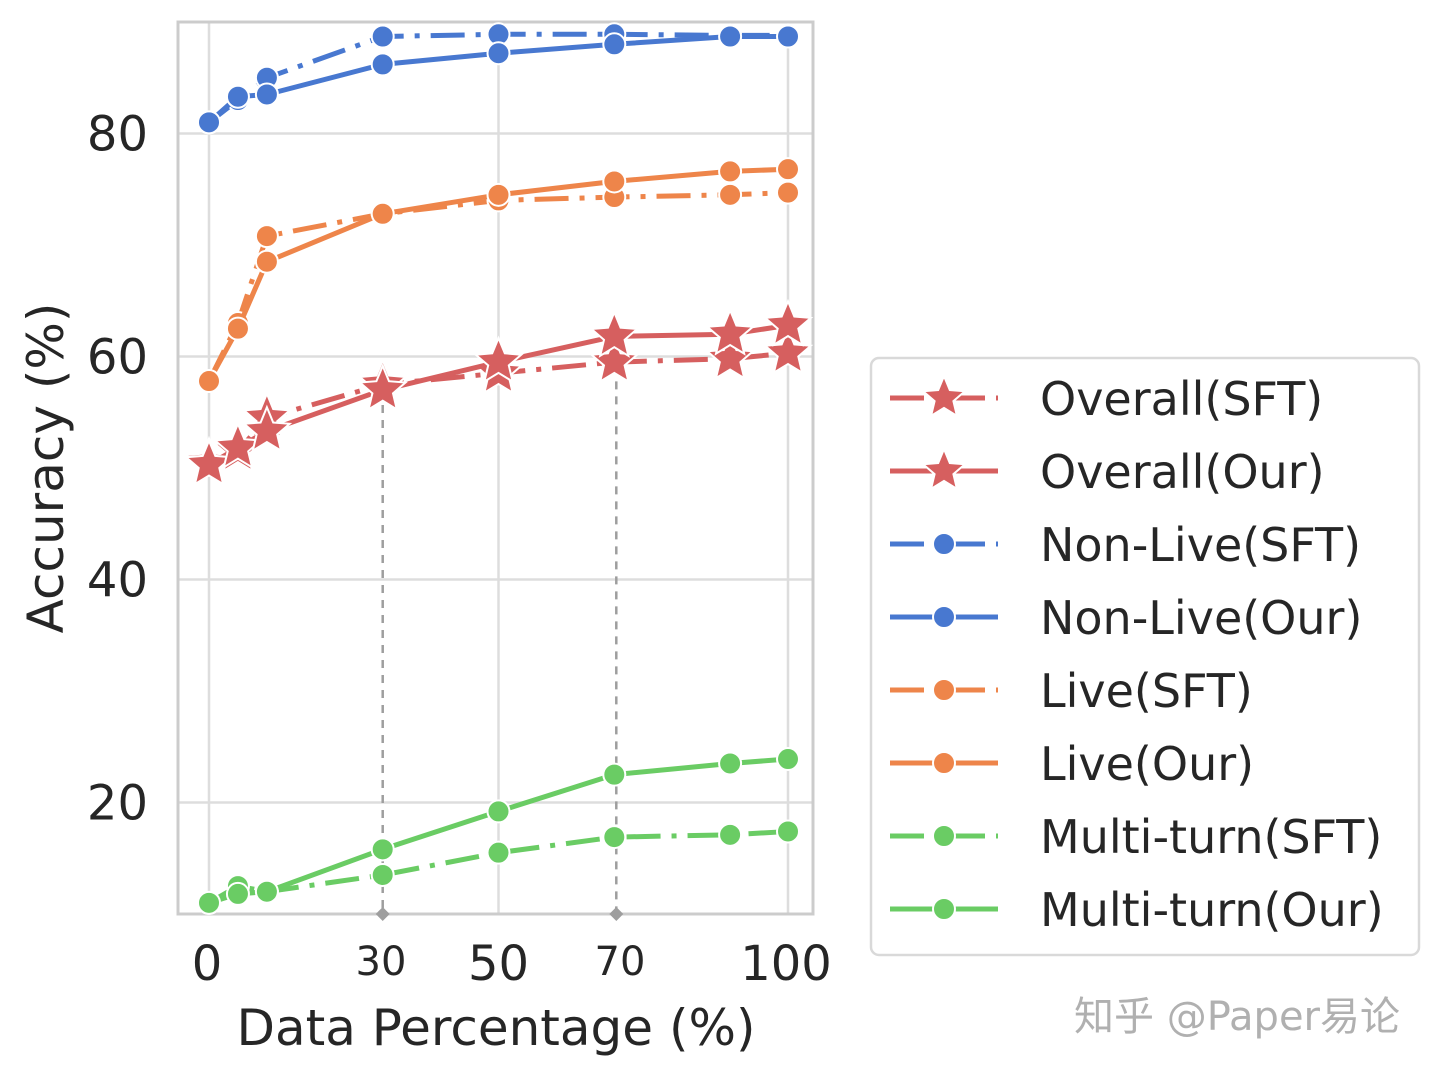 The height and width of the screenshot is (1080, 1440). Describe the element at coordinates (1237, 1017) in the screenshot. I see `watermark: 知乎 @Paper易论` at that location.